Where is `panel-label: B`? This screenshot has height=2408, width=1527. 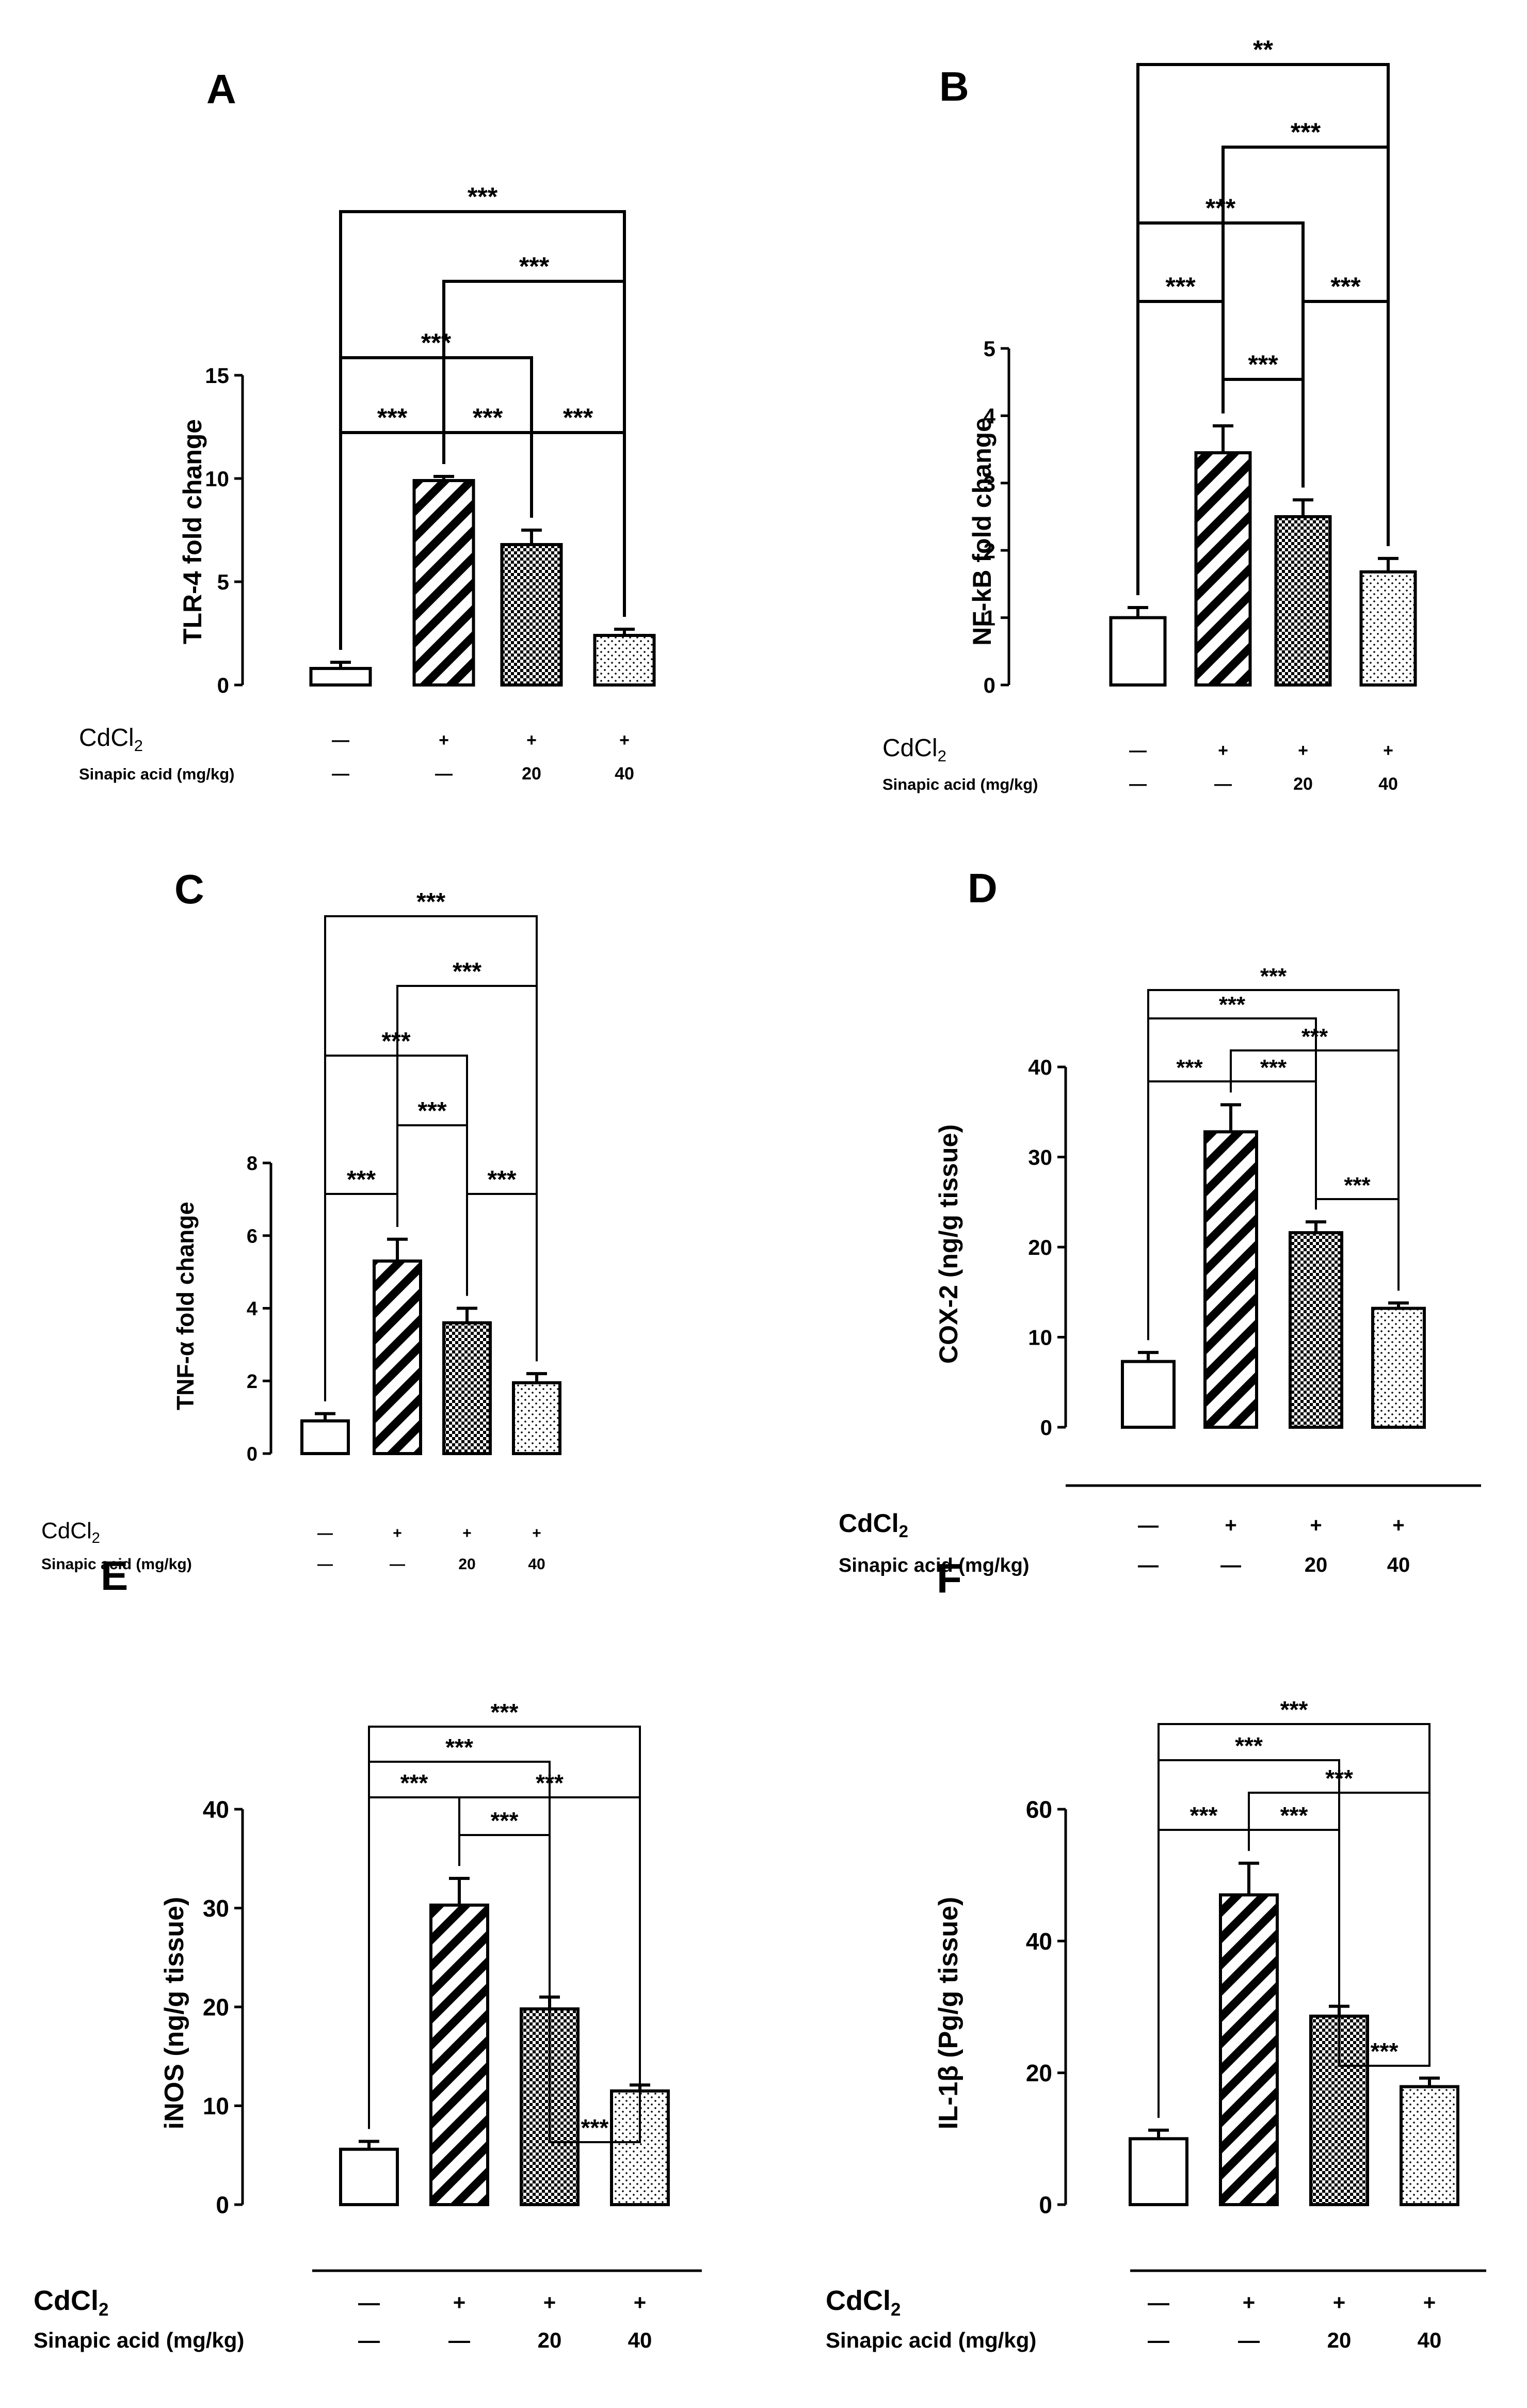 panel-label: B is located at coordinates (954, 86).